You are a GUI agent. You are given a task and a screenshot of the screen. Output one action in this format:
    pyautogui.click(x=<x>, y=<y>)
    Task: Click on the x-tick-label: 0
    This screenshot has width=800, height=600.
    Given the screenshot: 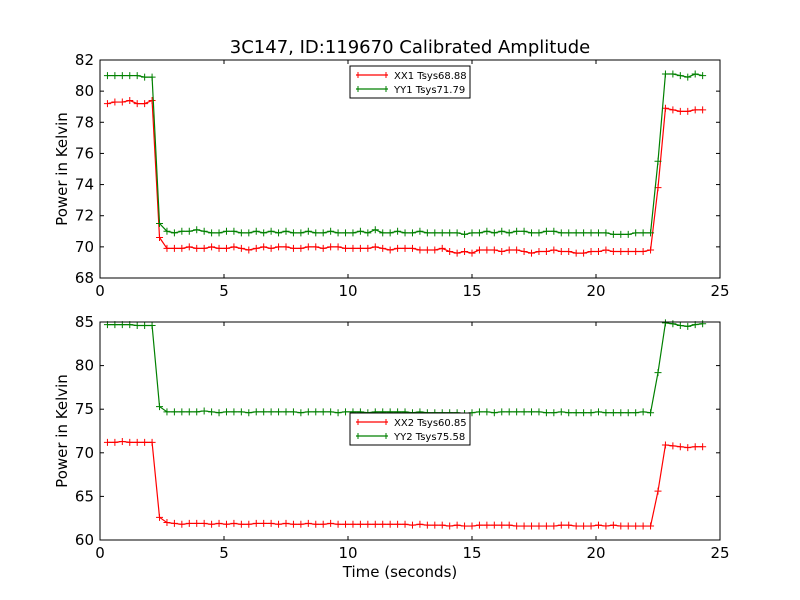 What is the action you would take?
    pyautogui.click(x=100, y=291)
    